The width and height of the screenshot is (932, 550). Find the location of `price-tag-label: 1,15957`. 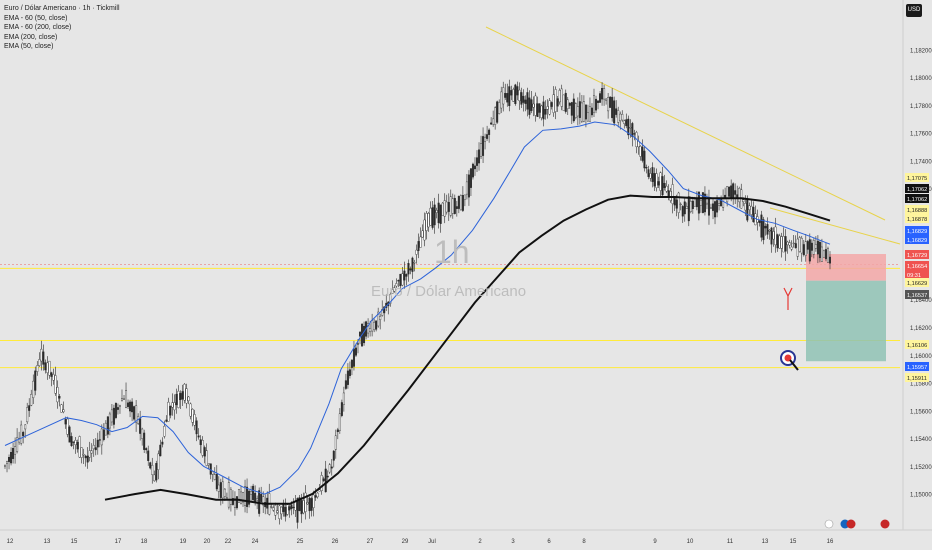

price-tag-label: 1,15957 is located at coordinates (917, 368).